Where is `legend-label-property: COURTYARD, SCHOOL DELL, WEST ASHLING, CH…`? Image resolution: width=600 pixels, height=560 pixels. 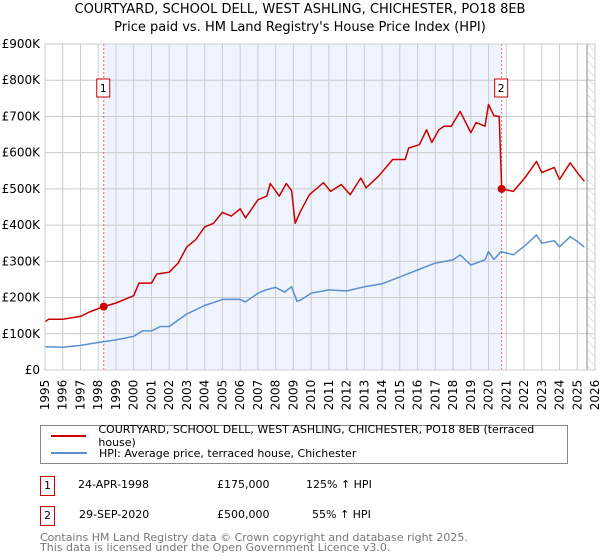 legend-label-property: COURTYARD, SCHOOL DELL, WEST ASHLING, CH… is located at coordinates (316, 436).